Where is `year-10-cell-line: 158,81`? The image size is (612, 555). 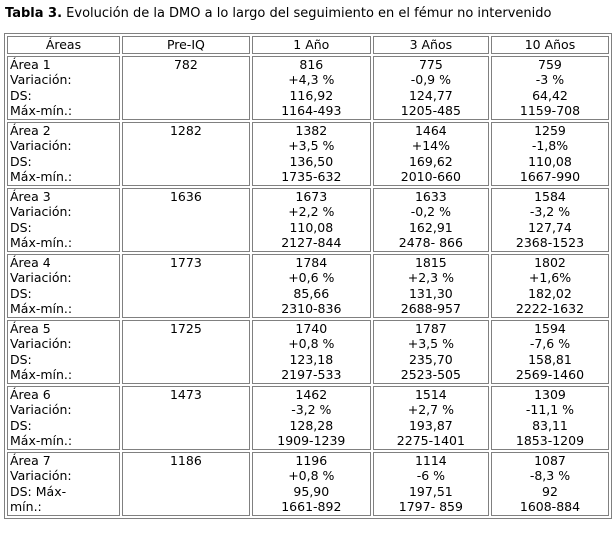 year-10-cell-line: 158,81 is located at coordinates (550, 359).